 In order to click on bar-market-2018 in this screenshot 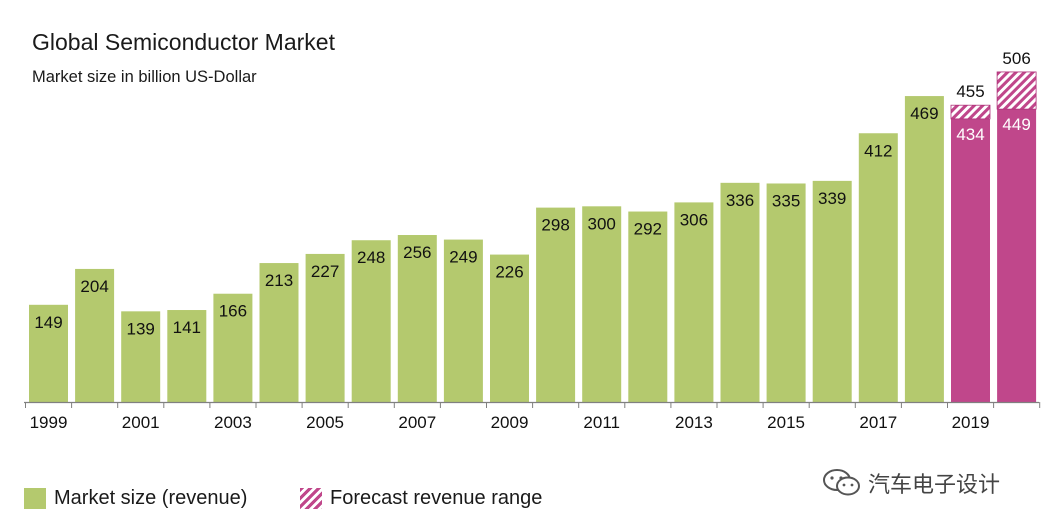, I will do `click(924, 249)`.